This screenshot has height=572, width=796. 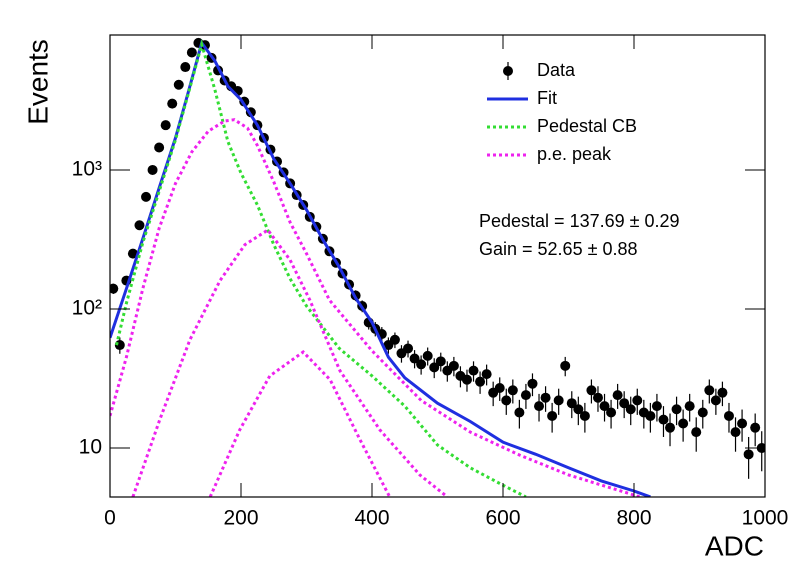 I want to click on legend-label: Pedestal CB, so click(x=587, y=126).